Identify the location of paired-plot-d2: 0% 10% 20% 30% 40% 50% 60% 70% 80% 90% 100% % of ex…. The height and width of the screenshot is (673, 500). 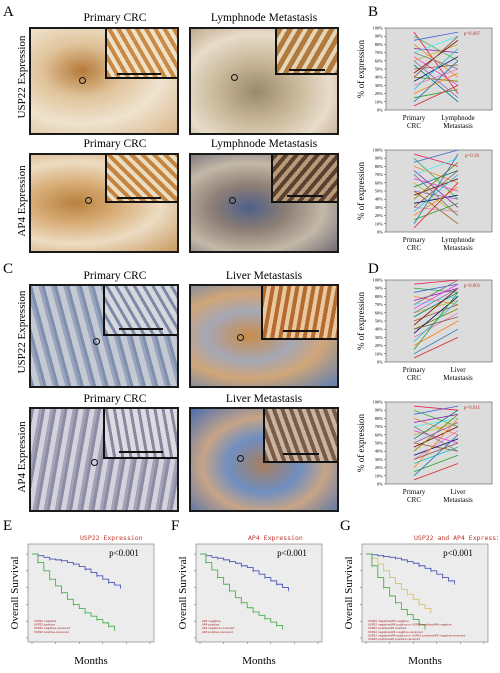
(424, 452).